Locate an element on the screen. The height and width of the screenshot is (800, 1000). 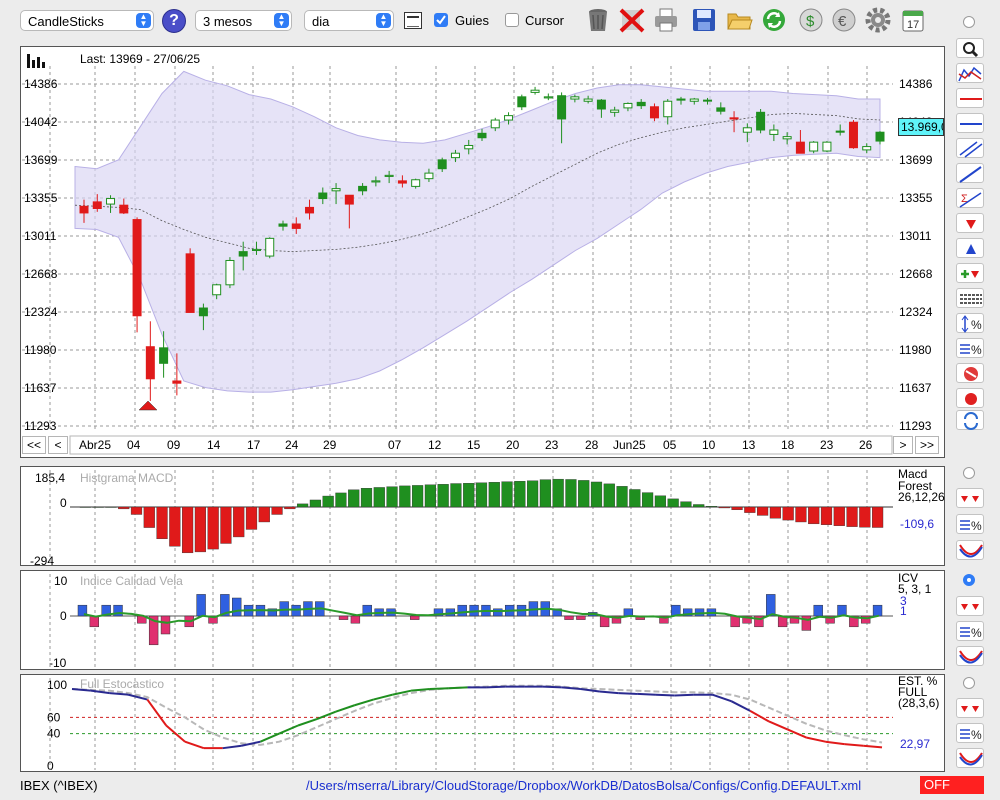
main-chart-radio is located at coordinates (969, 22).